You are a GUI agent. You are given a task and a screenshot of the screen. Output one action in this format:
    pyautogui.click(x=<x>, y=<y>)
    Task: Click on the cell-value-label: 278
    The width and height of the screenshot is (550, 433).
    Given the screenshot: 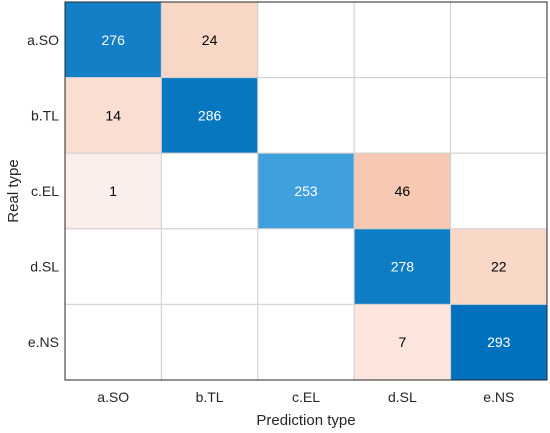 What is the action you would take?
    pyautogui.click(x=403, y=267)
    